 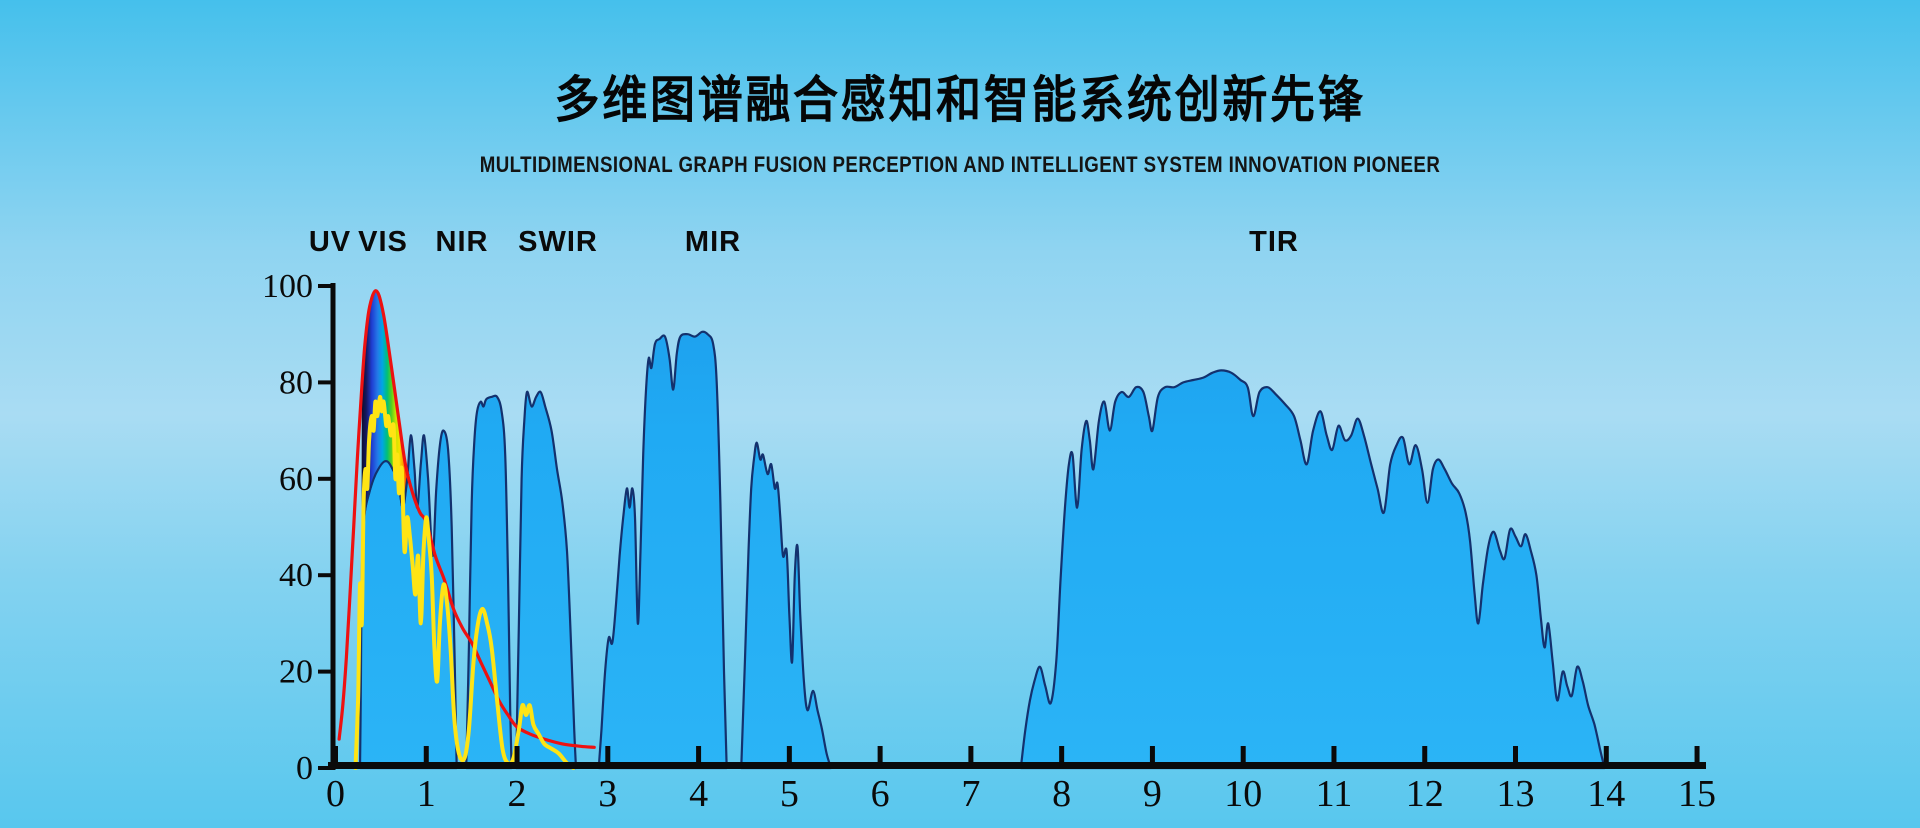 I want to click on y-tick-label: 80, so click(x=296, y=382).